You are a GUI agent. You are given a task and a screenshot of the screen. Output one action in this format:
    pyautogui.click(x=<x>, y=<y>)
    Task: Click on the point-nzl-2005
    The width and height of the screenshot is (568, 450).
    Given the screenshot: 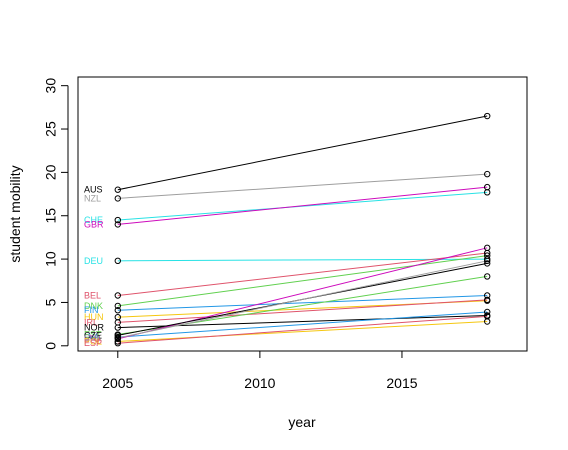 What is the action you would take?
    pyautogui.click(x=117, y=198)
    